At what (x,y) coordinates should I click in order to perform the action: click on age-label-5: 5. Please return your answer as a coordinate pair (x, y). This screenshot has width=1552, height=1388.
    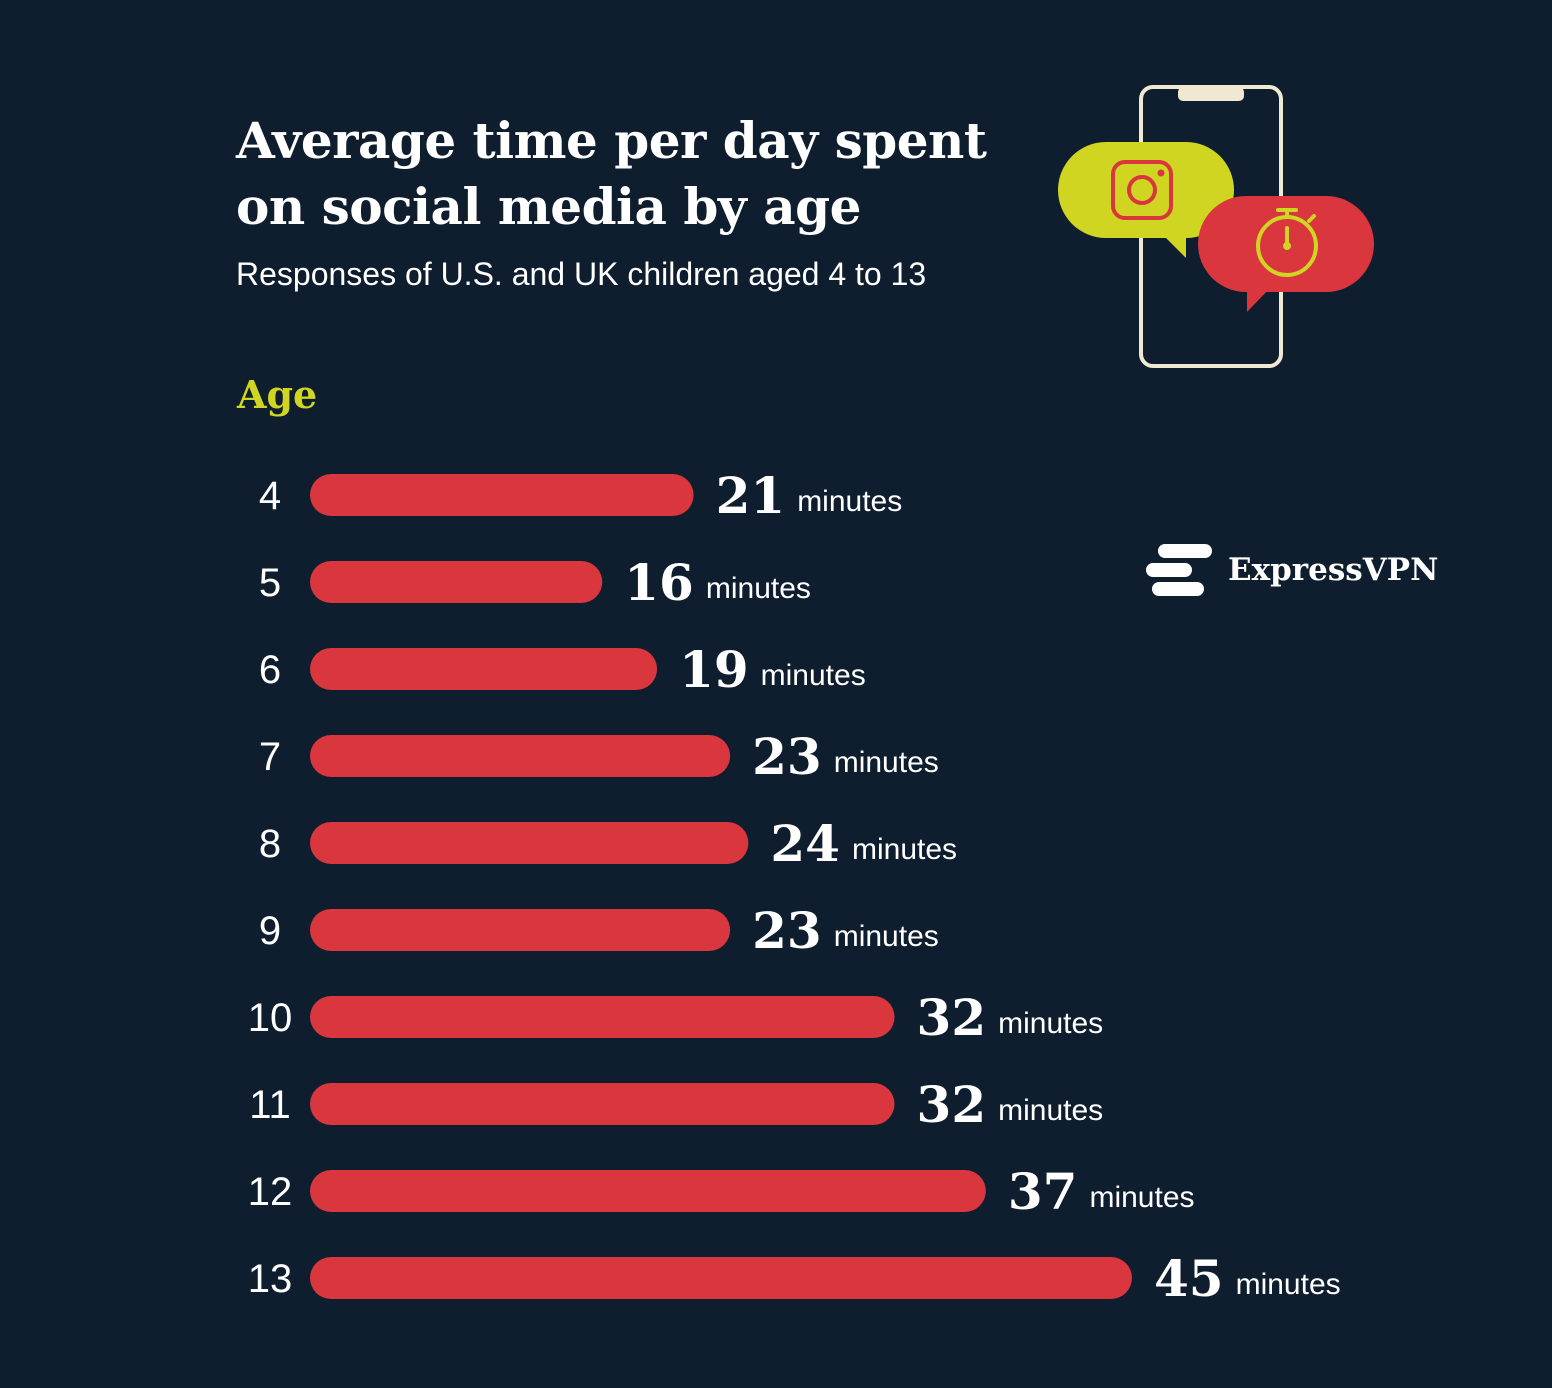
    Looking at the image, I should click on (270, 583).